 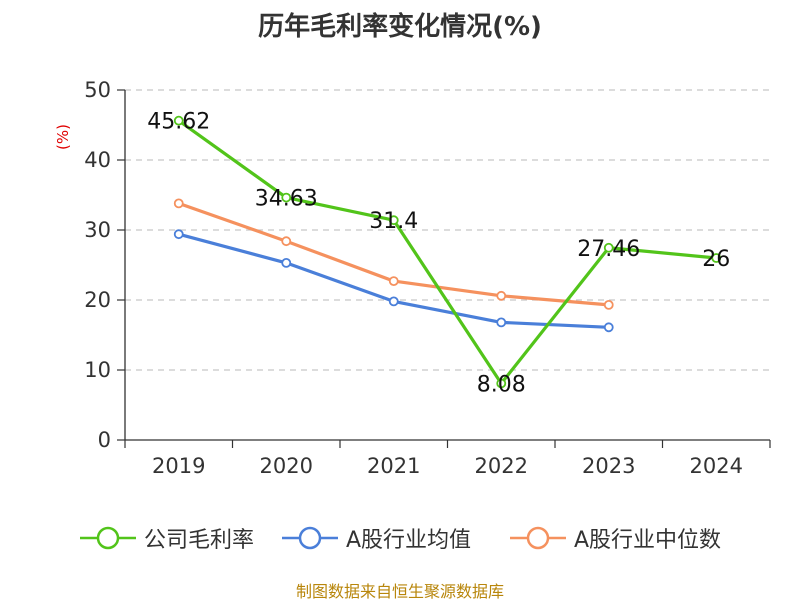 What do you see at coordinates (286, 466) in the screenshot?
I see `x-tick-label: 2020` at bounding box center [286, 466].